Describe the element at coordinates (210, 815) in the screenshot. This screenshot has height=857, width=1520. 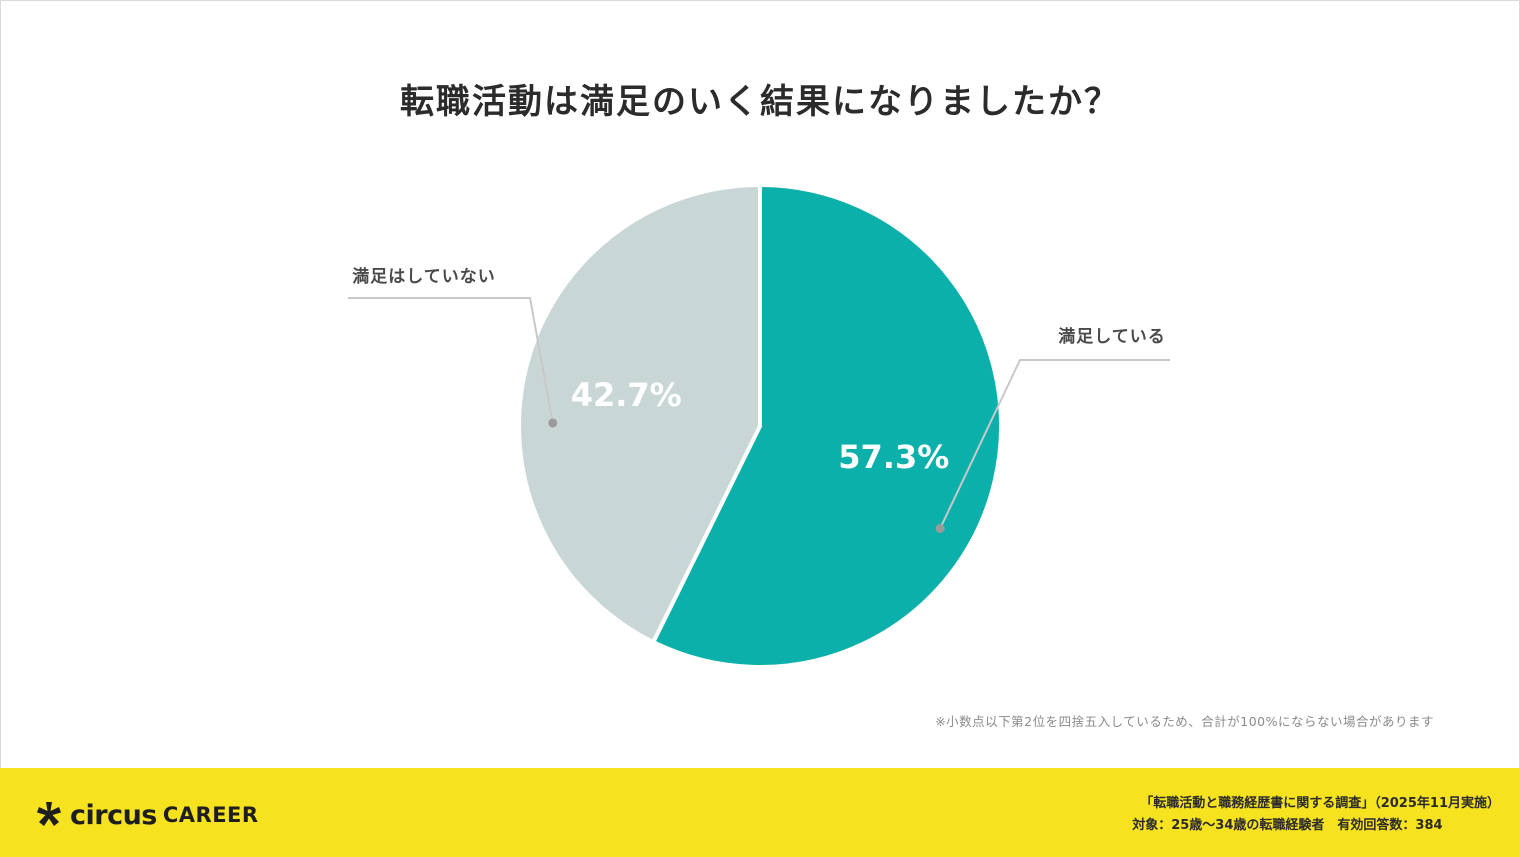
I see `logo-sub-text: CAREER` at that location.